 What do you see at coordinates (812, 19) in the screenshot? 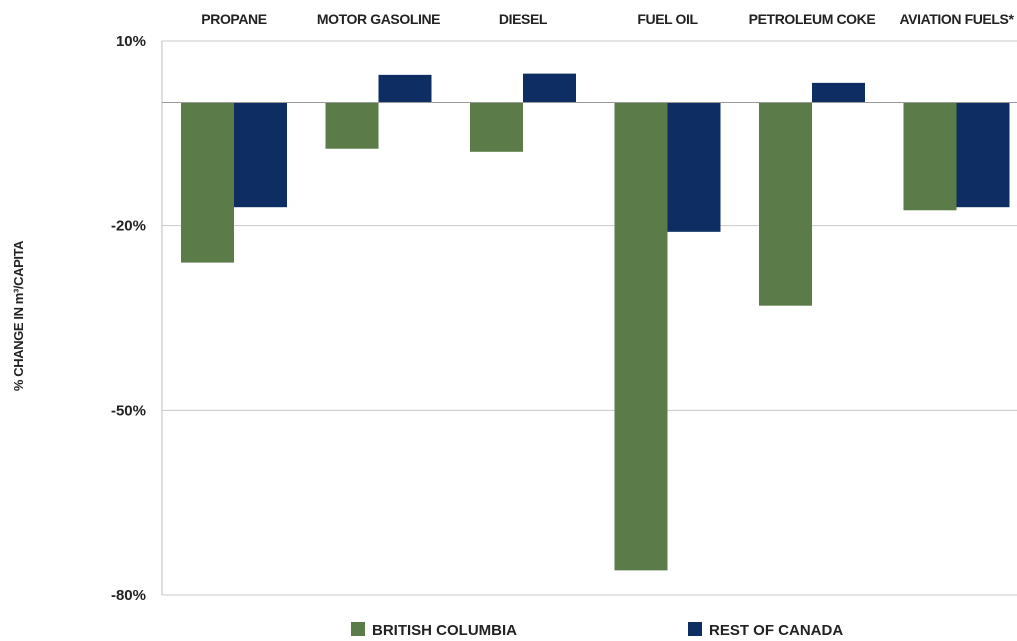
I see `category-label: PETROLEUM COKE` at bounding box center [812, 19].